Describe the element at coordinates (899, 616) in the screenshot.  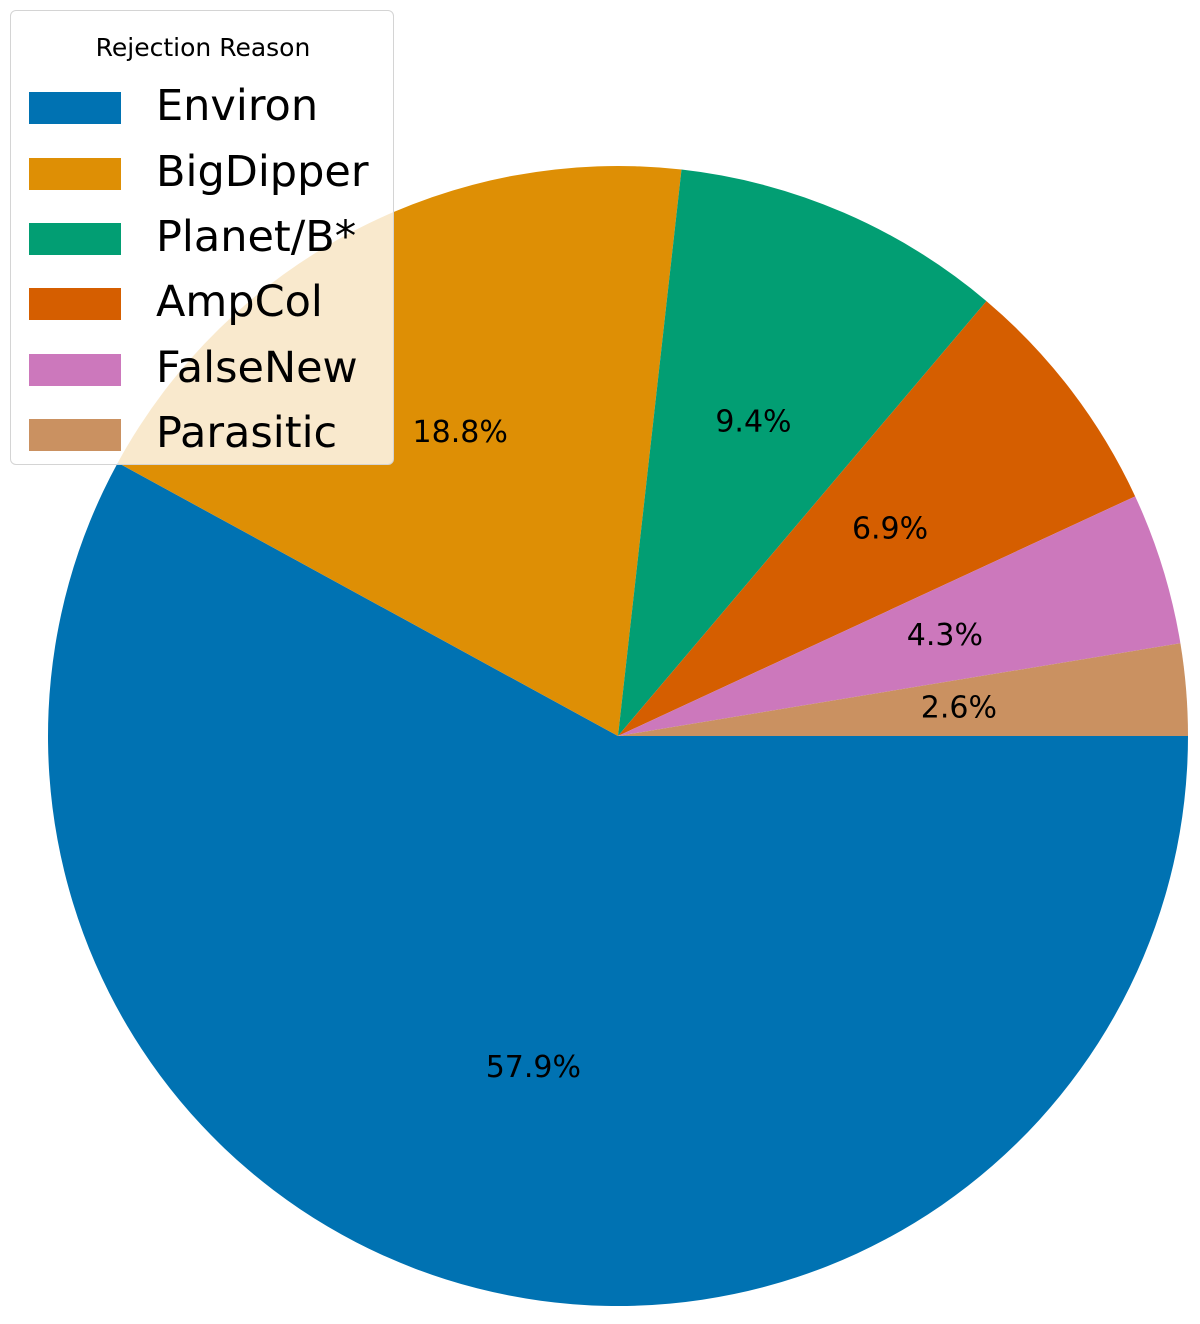
I see `pie-slice-falsenew` at that location.